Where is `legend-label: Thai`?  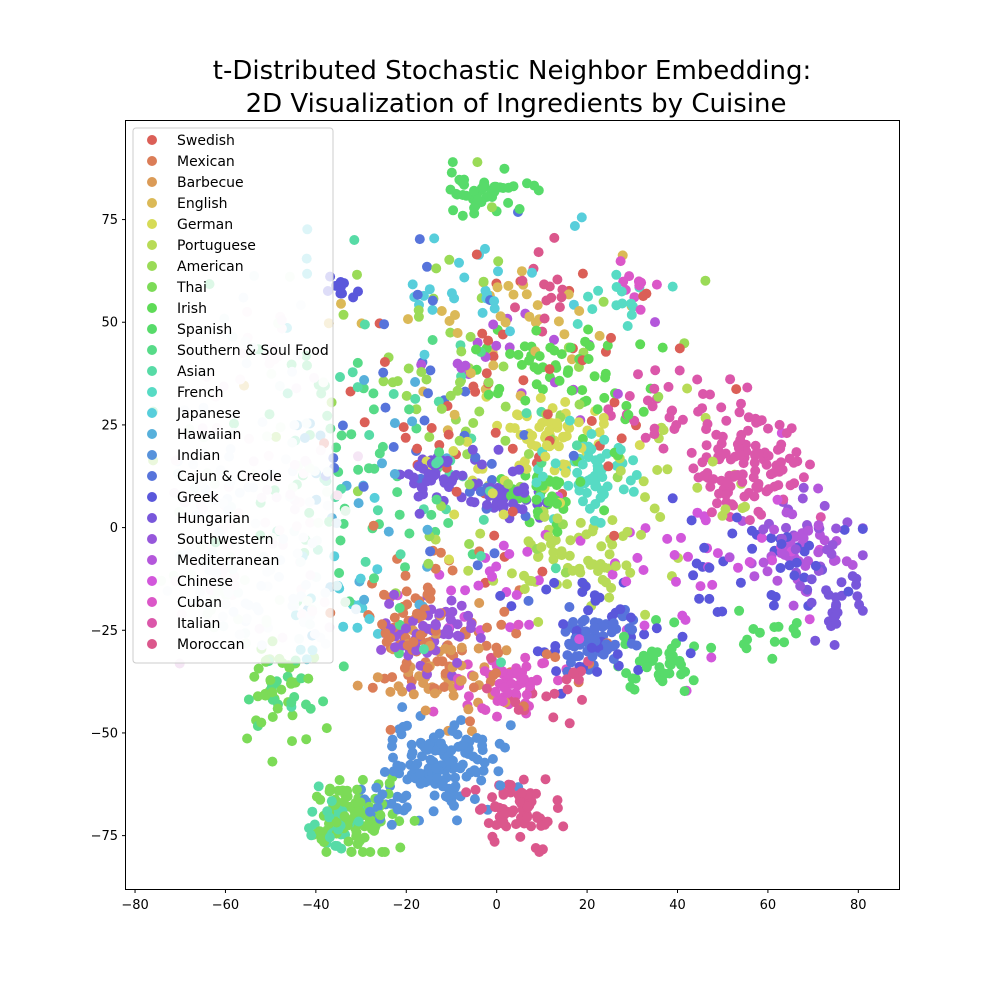 legend-label: Thai is located at coordinates (191, 288).